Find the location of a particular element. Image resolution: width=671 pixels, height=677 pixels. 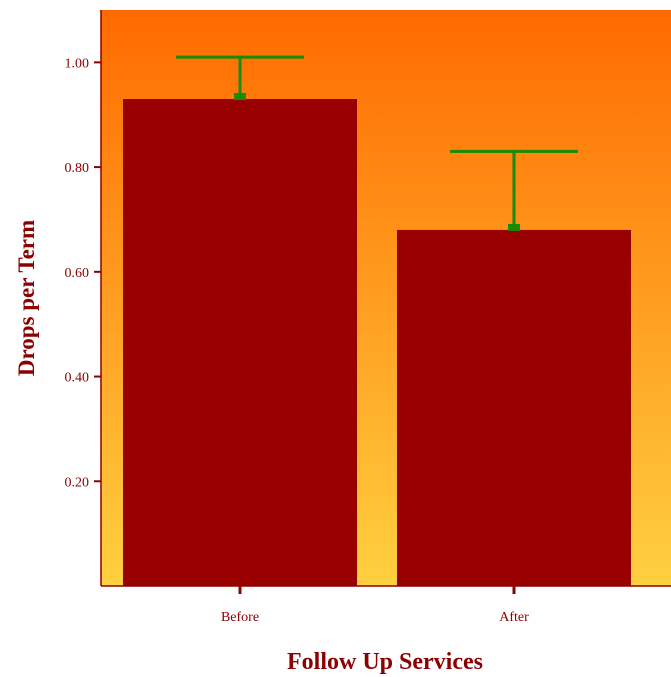

y-axis-ticks: 0.20 0.40 0.60 0.80 1.00 is located at coordinates (83, 273).